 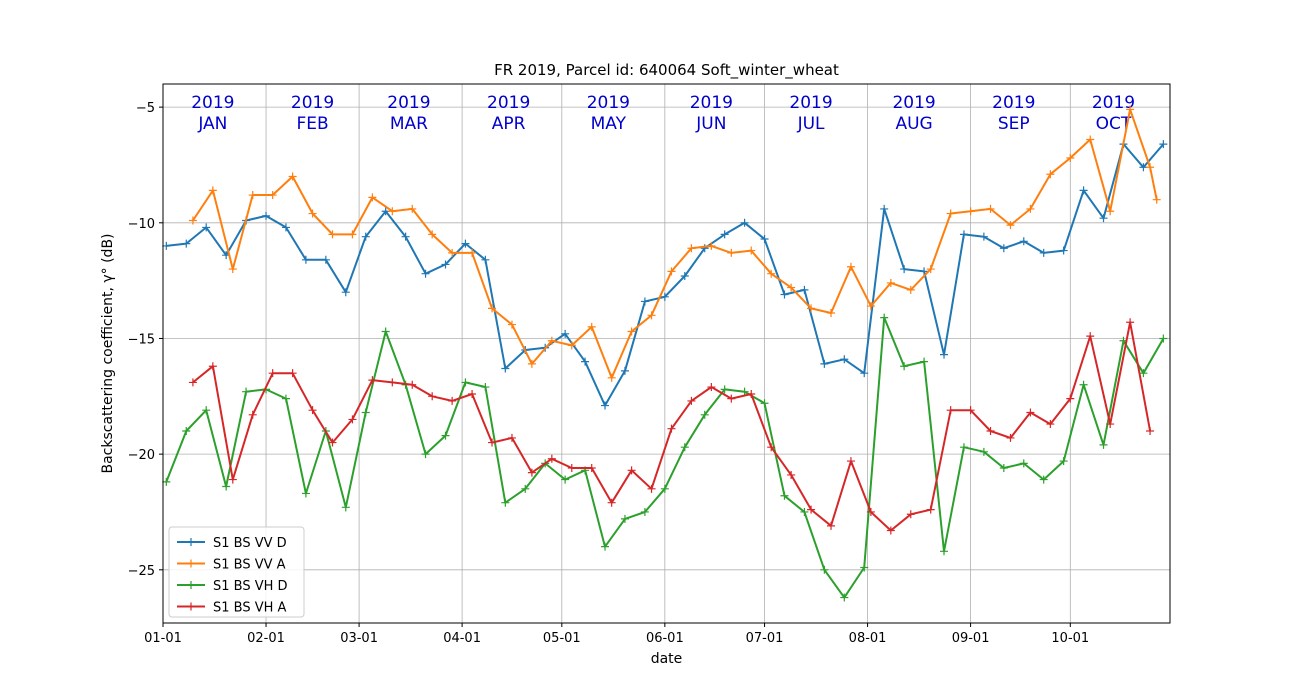 What do you see at coordinates (1070, 638) in the screenshot?
I see `x-tick-label: 10-01` at bounding box center [1070, 638].